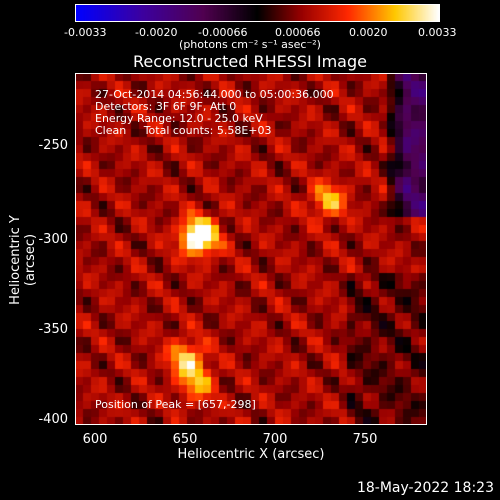  I want to click on annotation-total-counts: Clean Total counts: 5.58E+03, so click(183, 130).